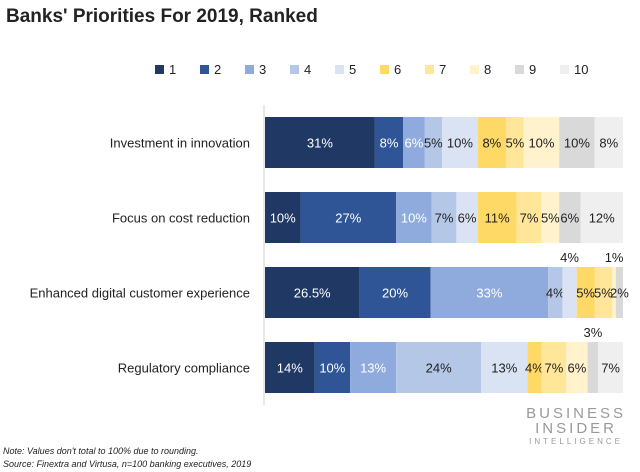 The width and height of the screenshot is (640, 472). I want to click on data-label: 27%, so click(348, 218).